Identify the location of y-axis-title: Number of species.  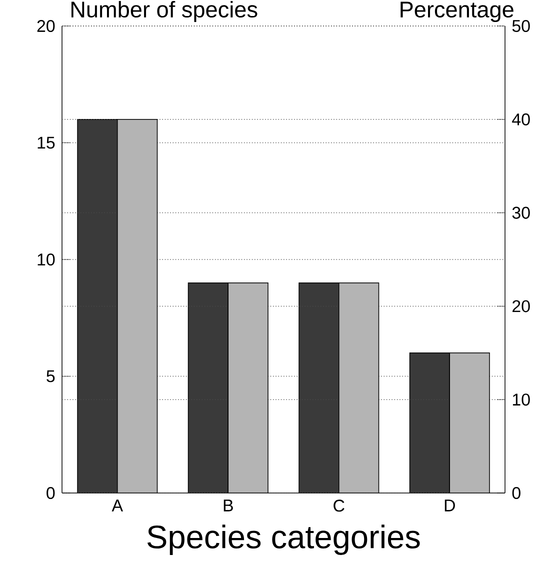
(164, 11).